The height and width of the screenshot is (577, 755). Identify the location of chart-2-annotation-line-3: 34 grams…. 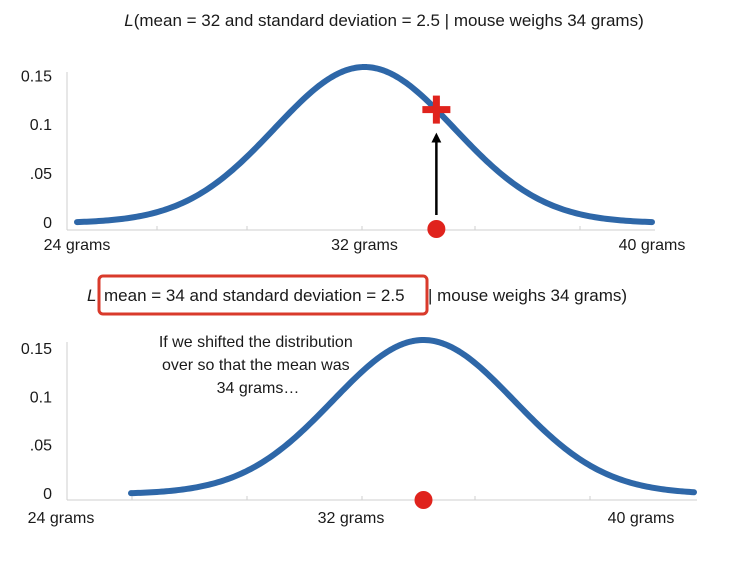
(258, 388).